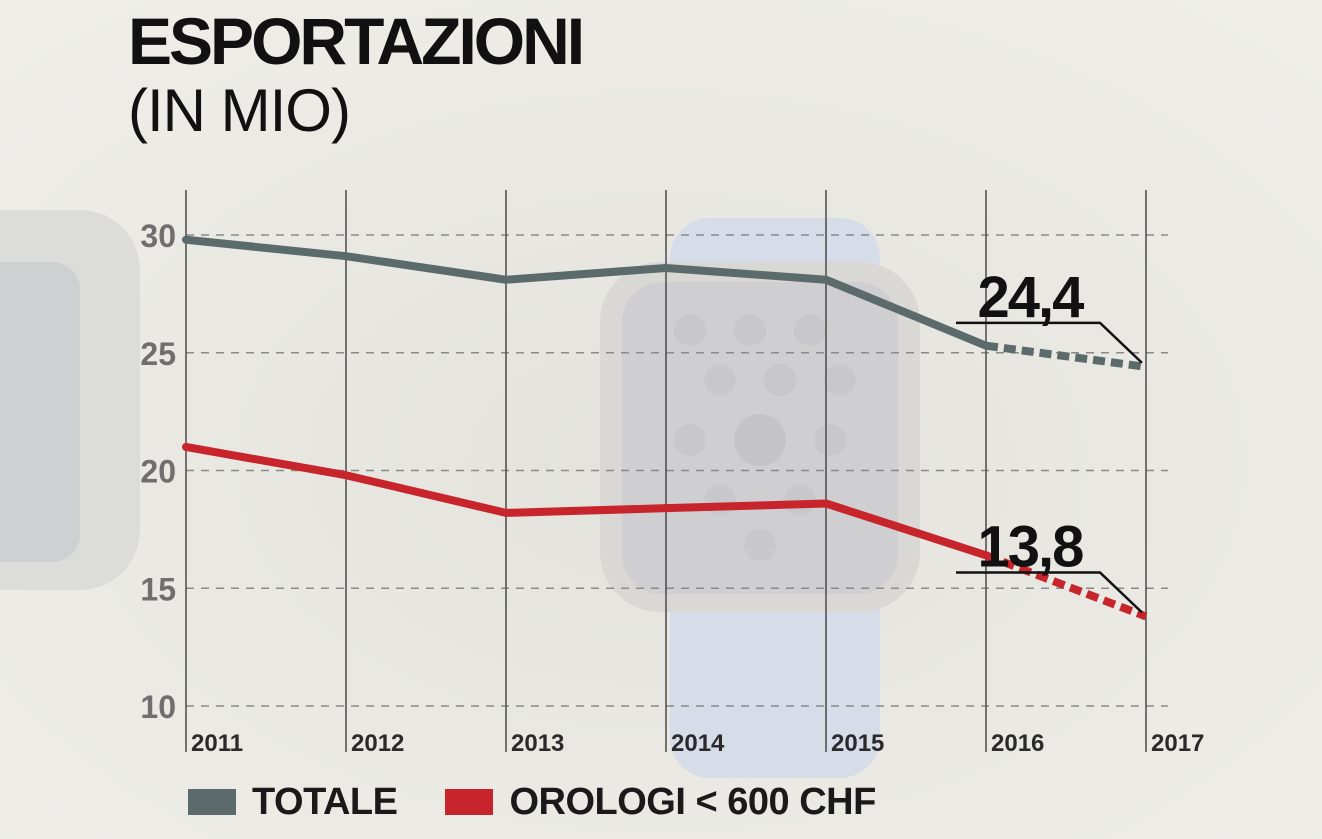 Image resolution: width=1322 pixels, height=839 pixels. Describe the element at coordinates (325, 801) in the screenshot. I see `legend-label-totale: TOTALE` at that location.